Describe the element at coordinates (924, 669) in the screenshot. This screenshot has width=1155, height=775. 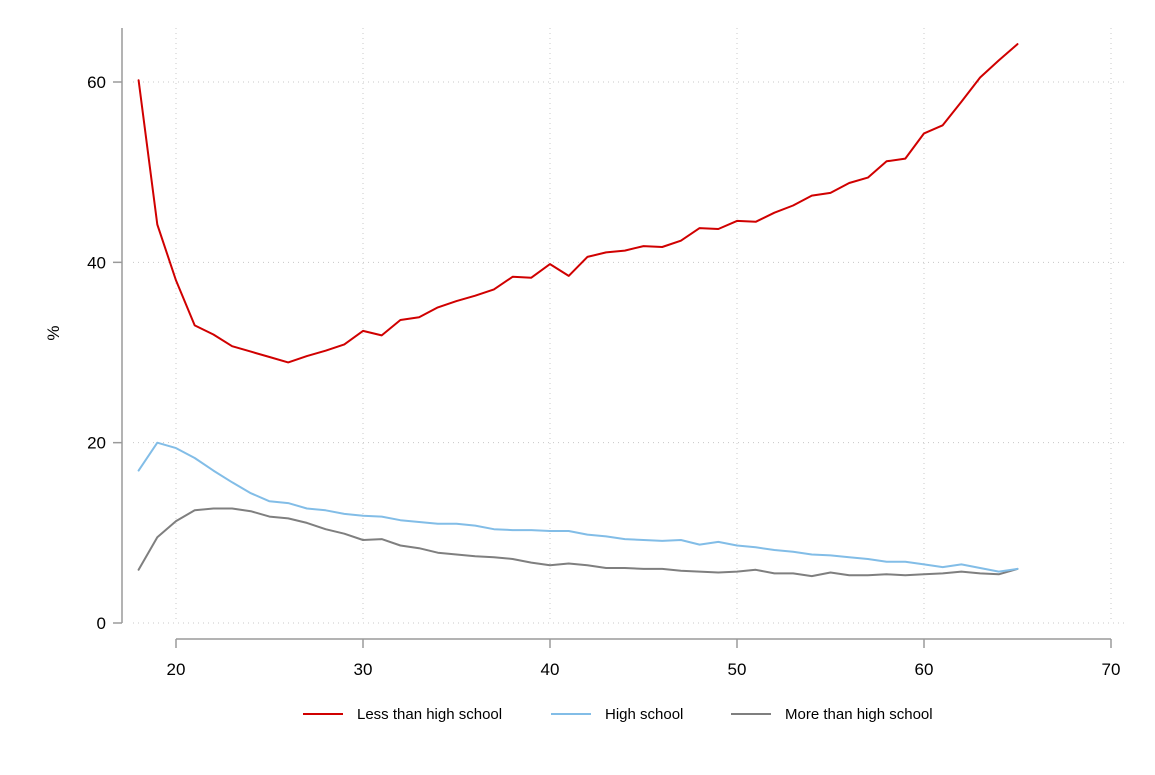
I see `x-tick-label: 60` at that location.